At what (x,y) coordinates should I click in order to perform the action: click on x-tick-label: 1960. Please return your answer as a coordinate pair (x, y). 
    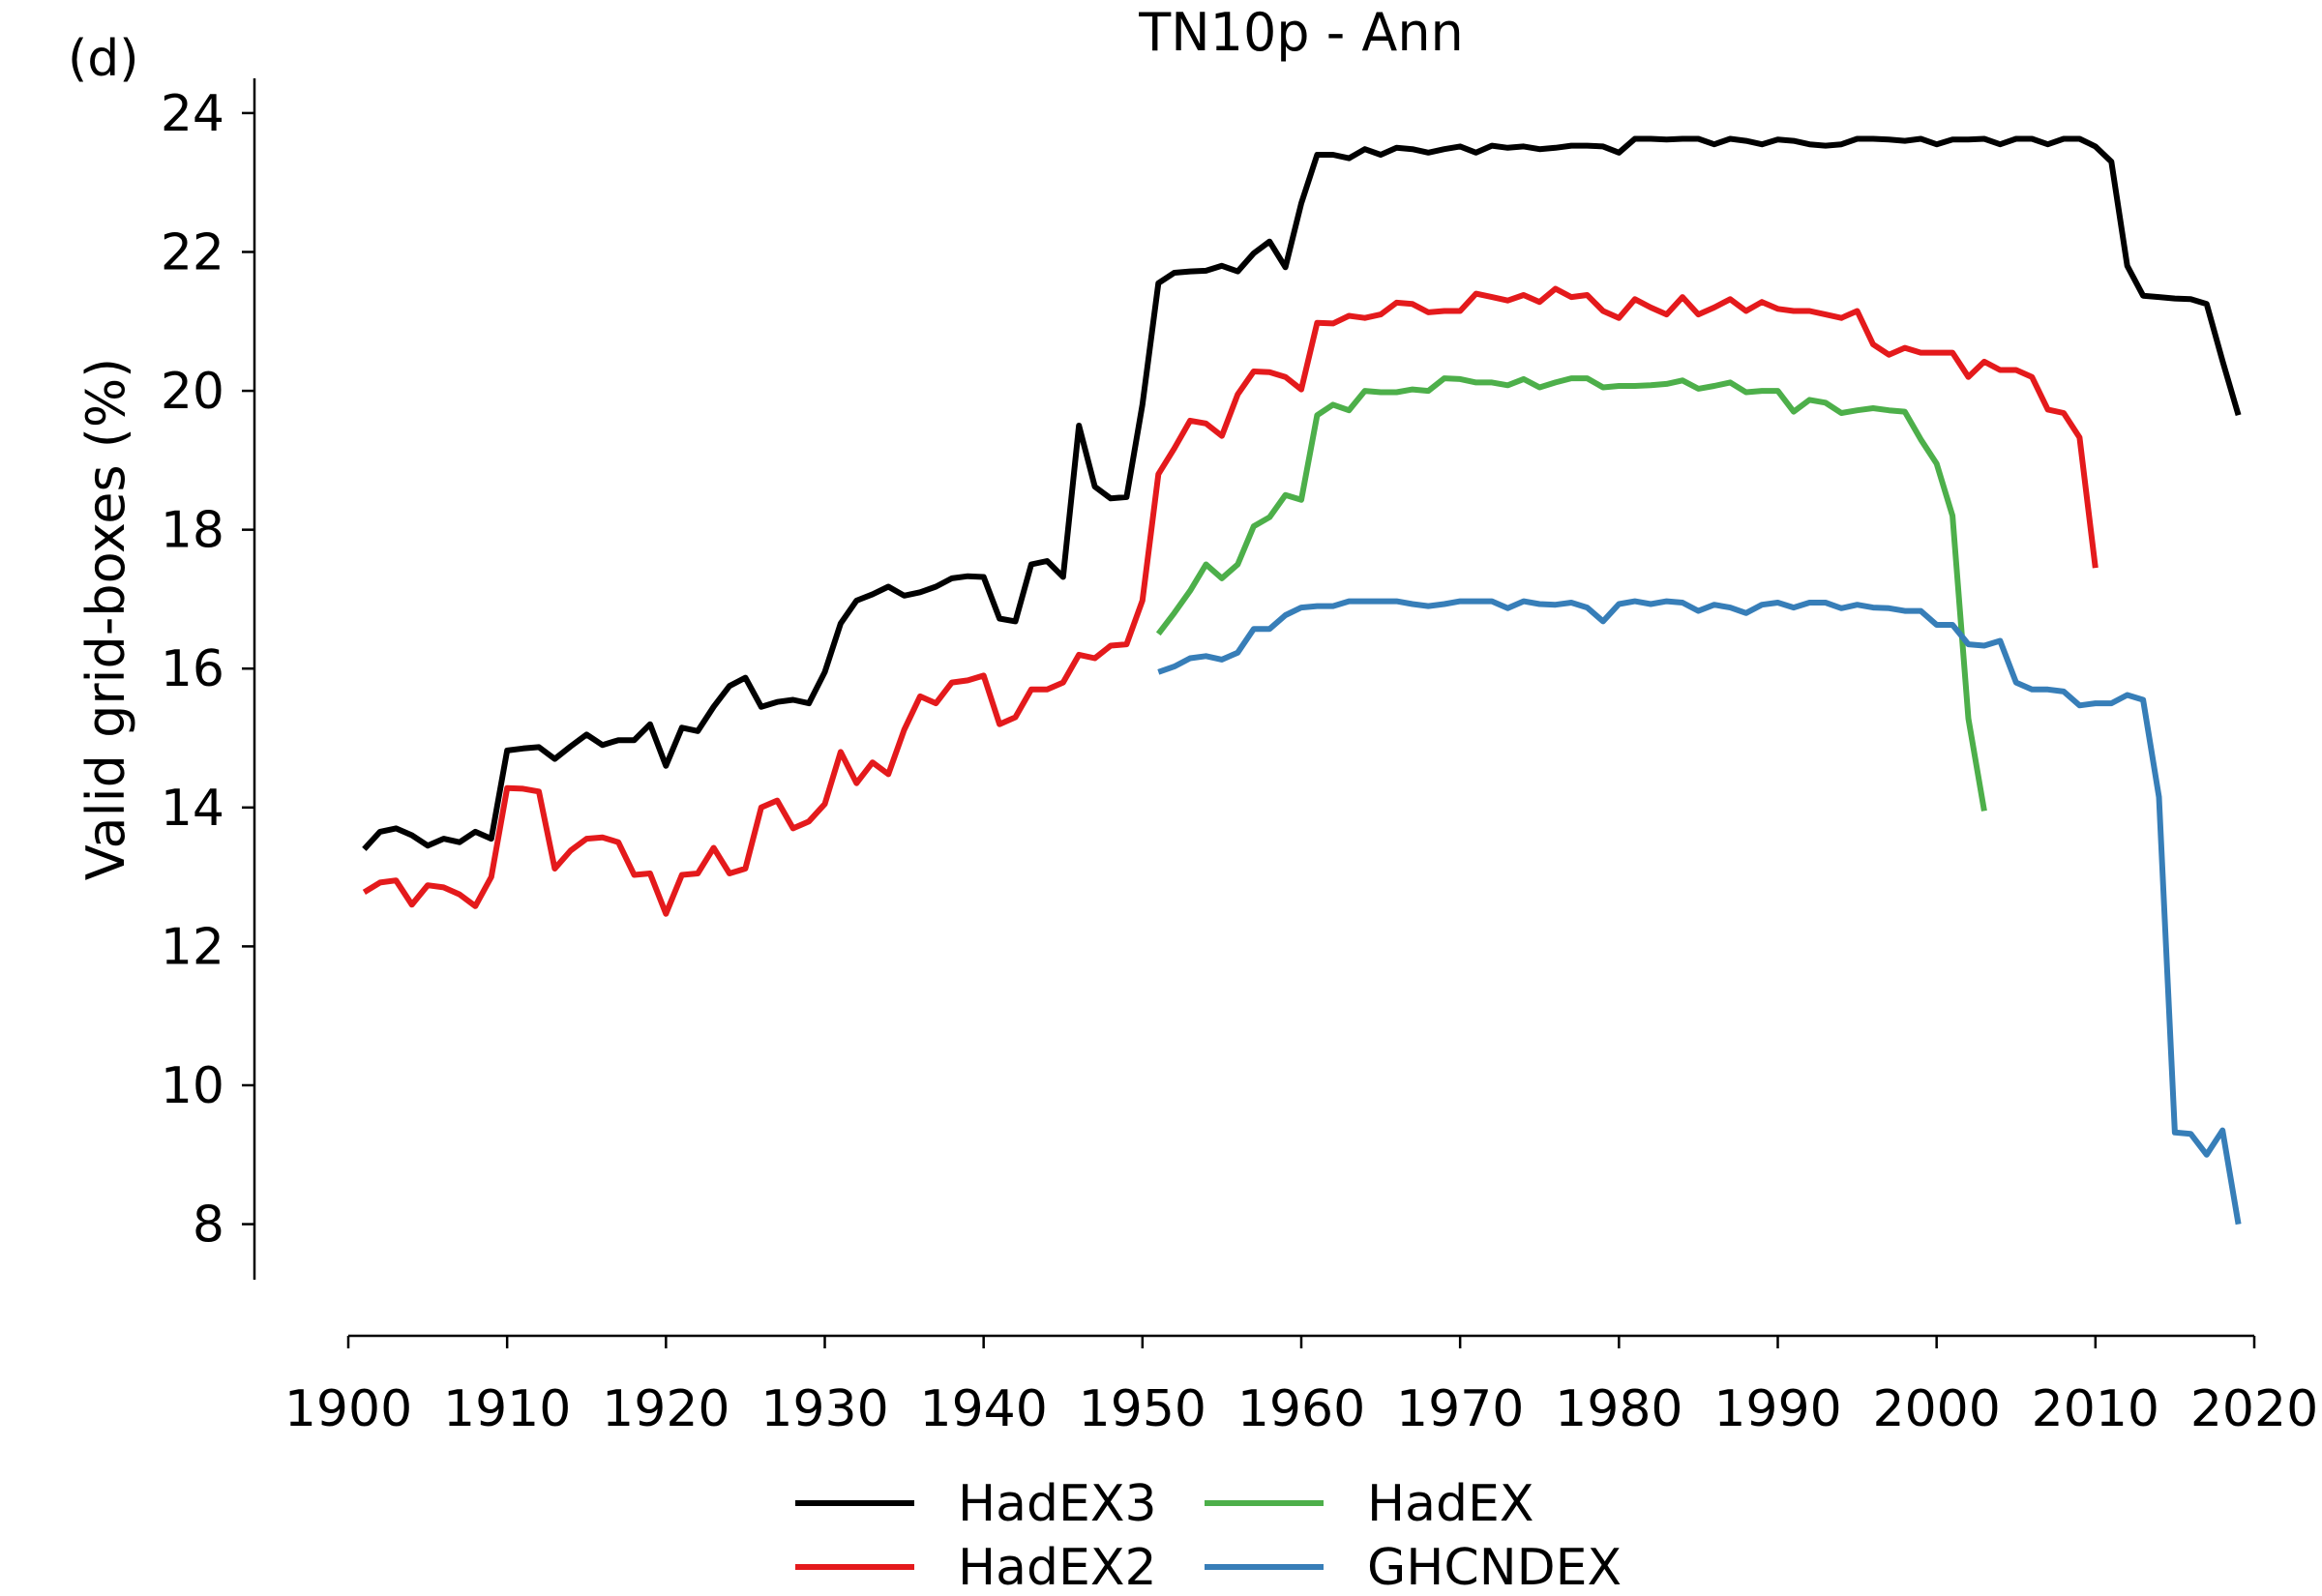
    Looking at the image, I should click on (1301, 1409).